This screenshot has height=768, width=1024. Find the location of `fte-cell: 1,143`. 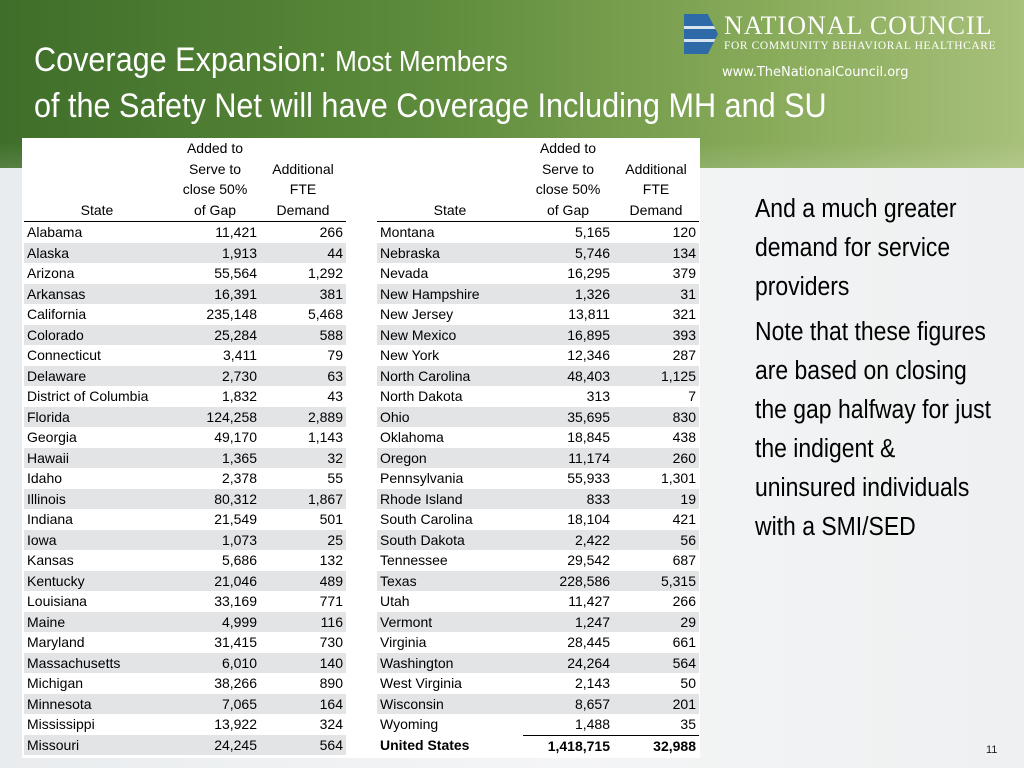

fte-cell: 1,143 is located at coordinates (303, 437).